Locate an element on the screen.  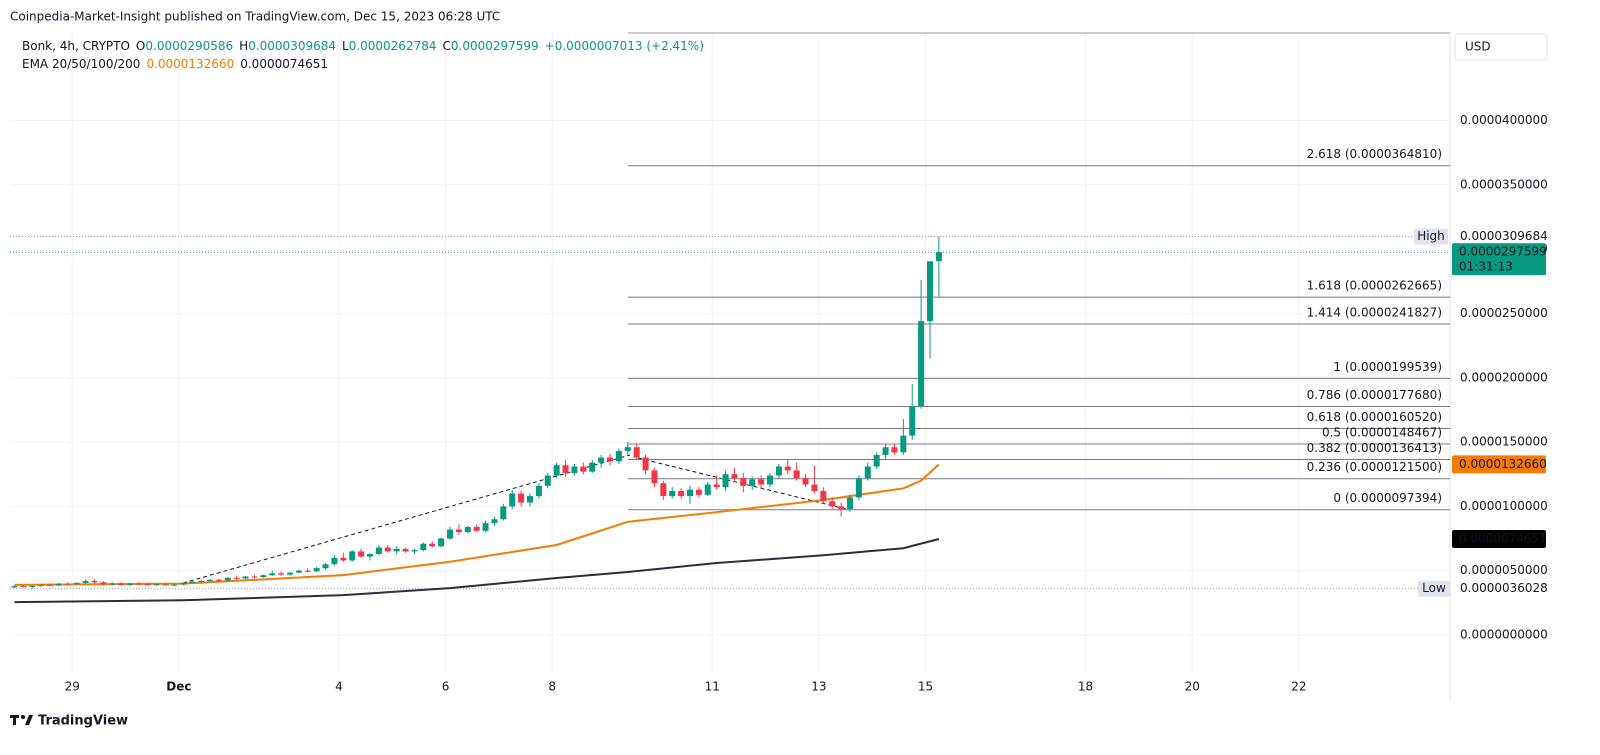
y-tick-label: 0.0000050000 is located at coordinates (1504, 570).